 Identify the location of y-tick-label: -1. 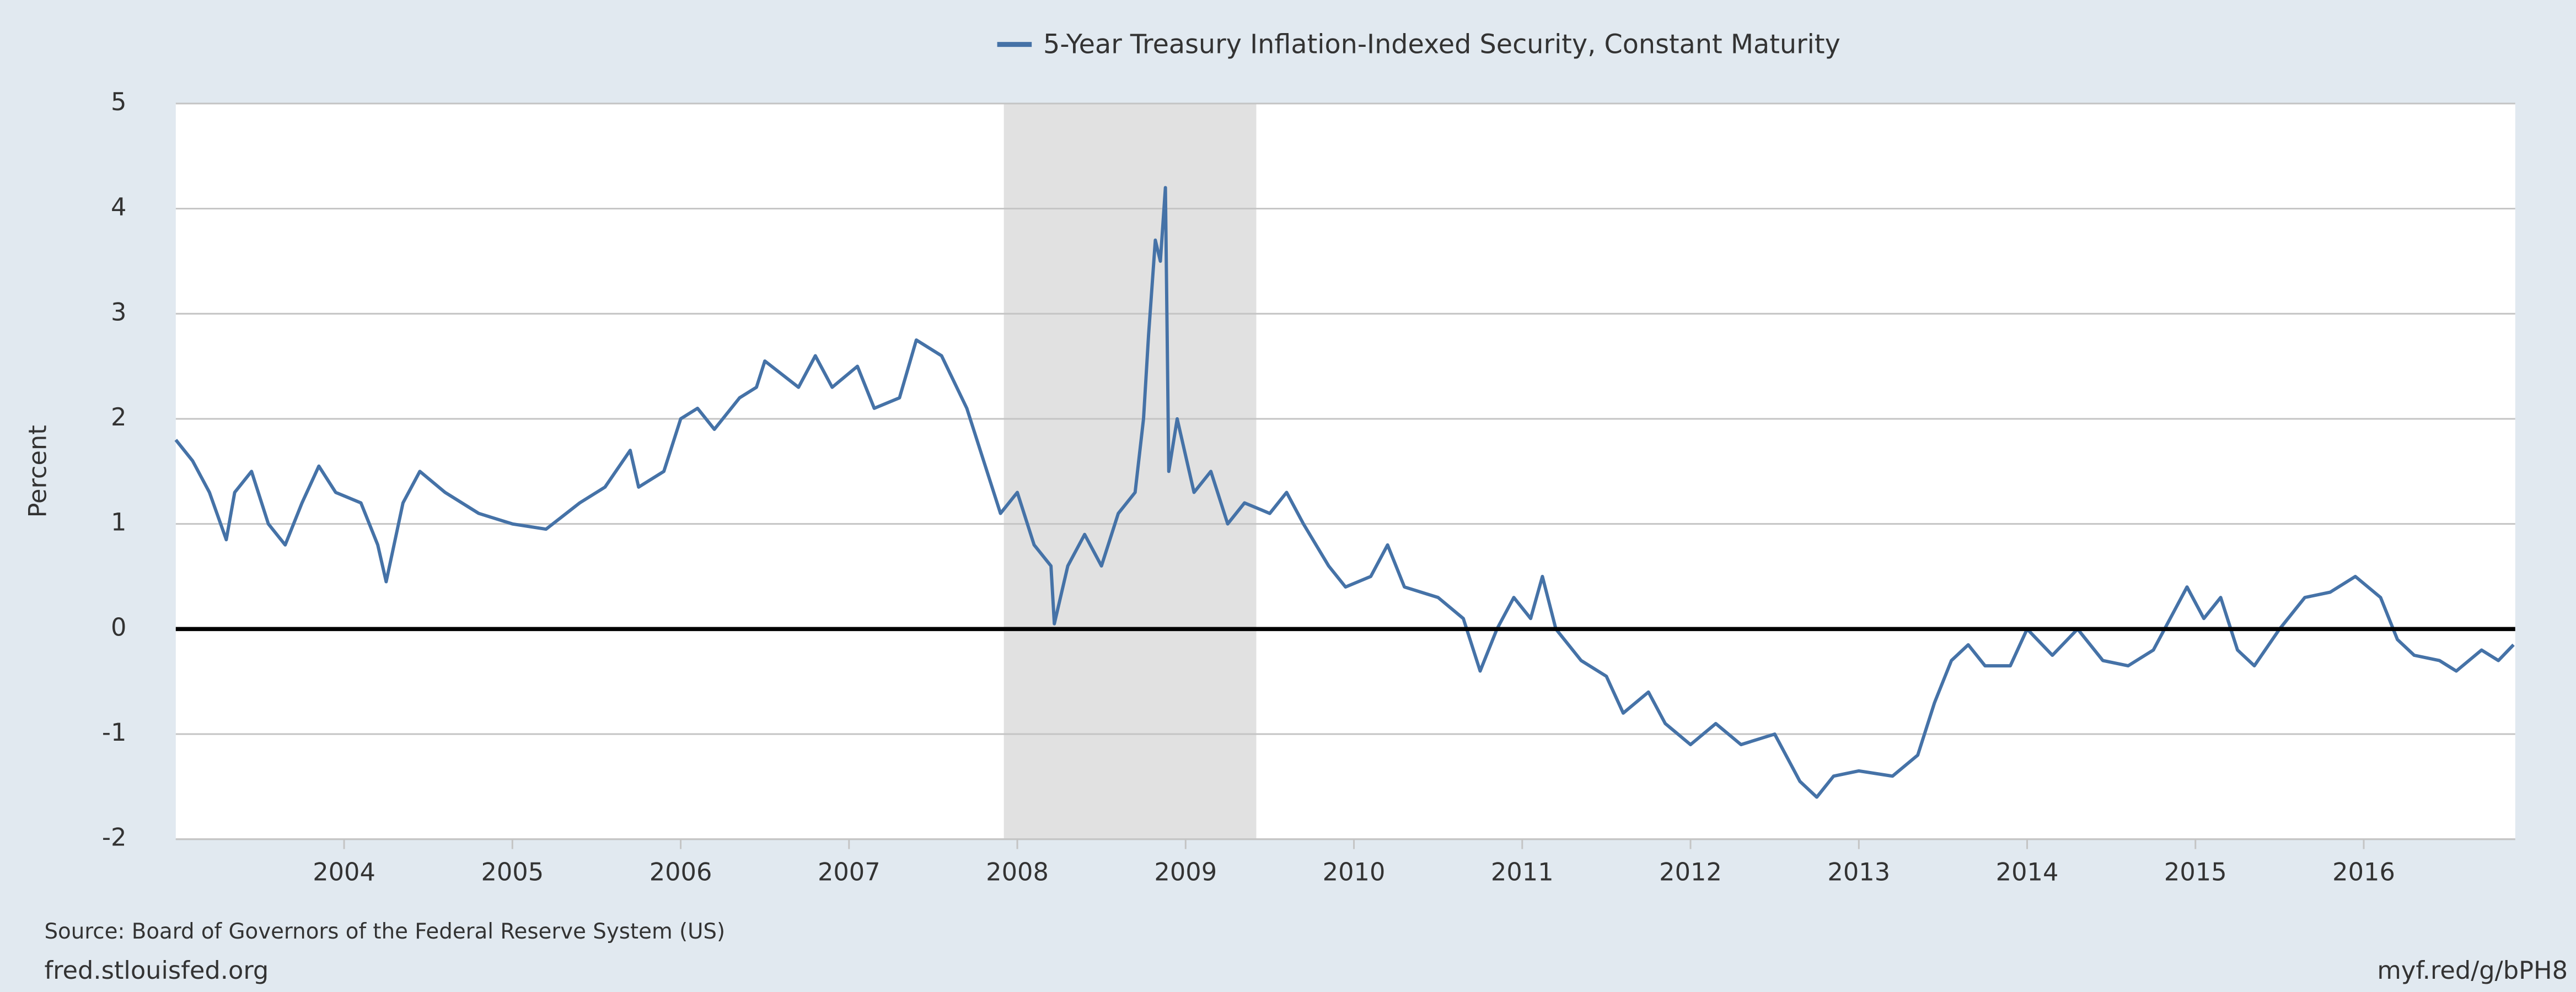
(115, 732).